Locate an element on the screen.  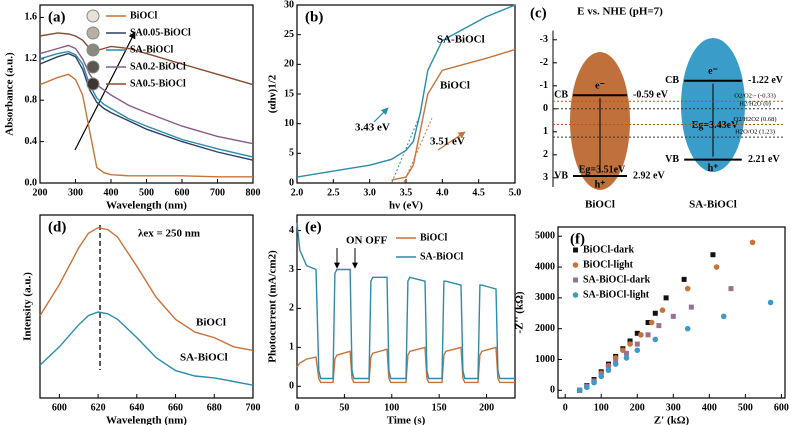
redox-label: O2/O2·- (-0.33) is located at coordinates (755, 96).